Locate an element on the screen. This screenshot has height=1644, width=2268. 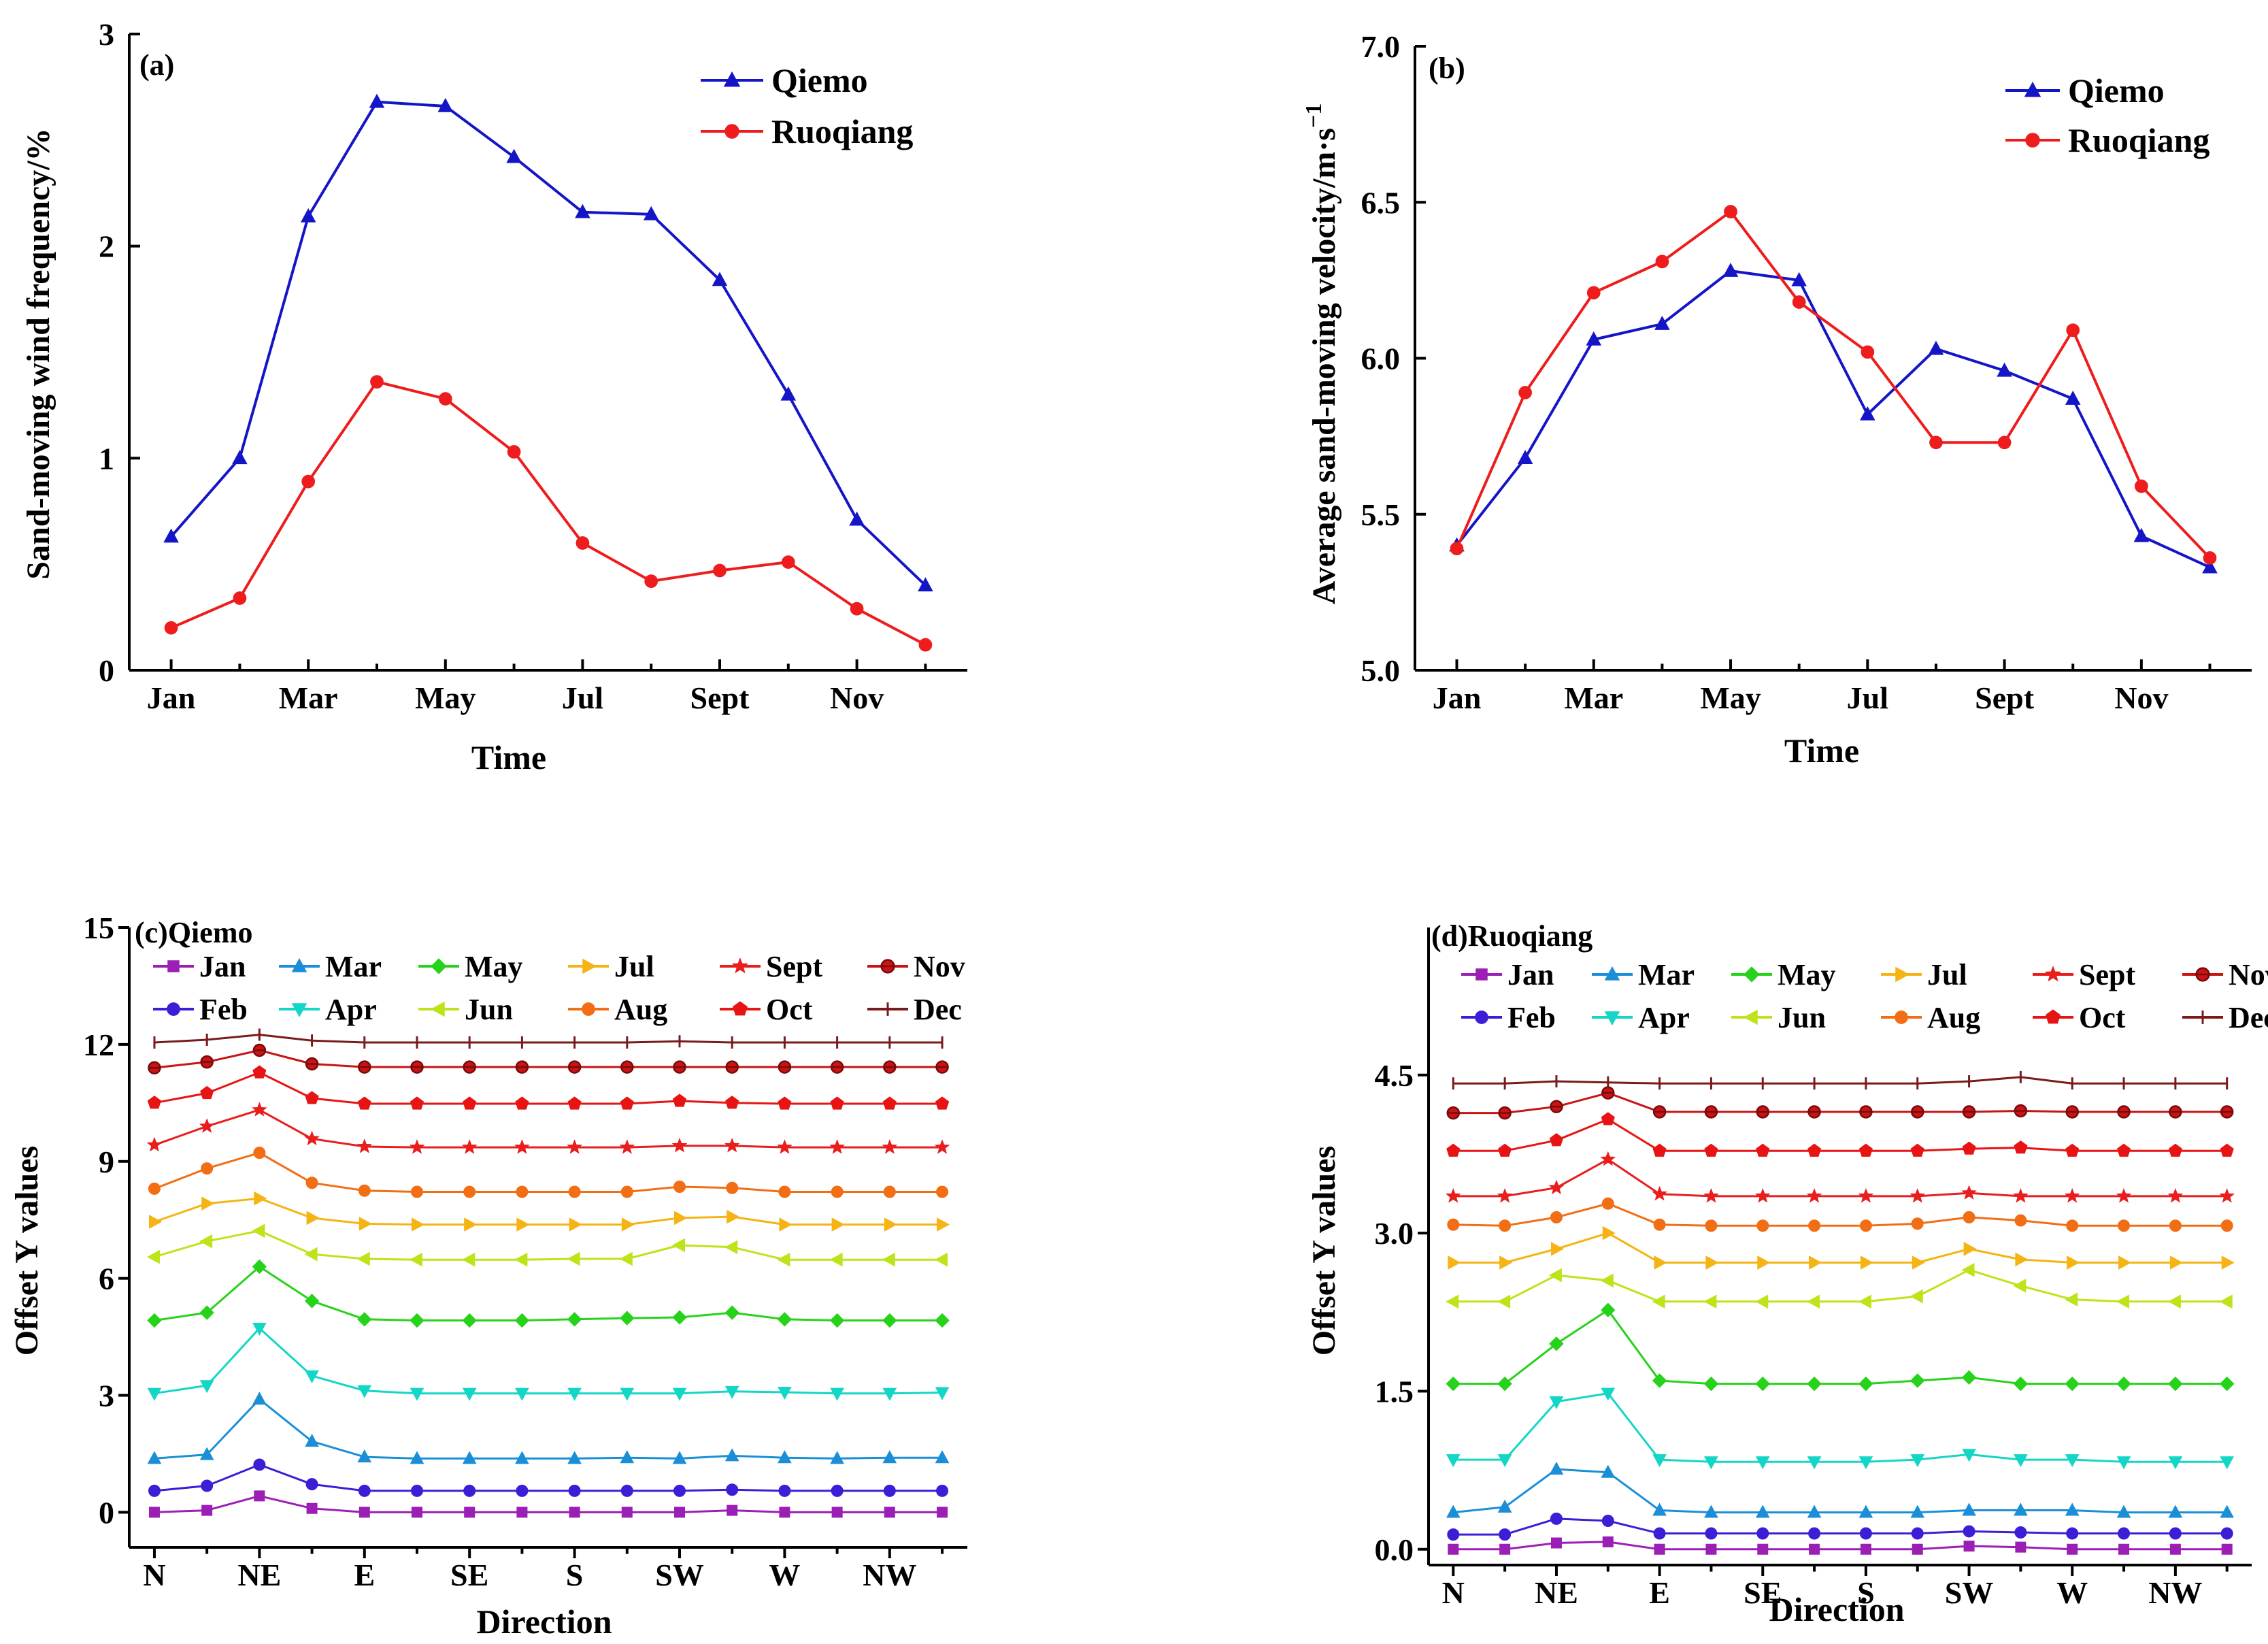
legend-item-may: May is located at coordinates (1784, 974).